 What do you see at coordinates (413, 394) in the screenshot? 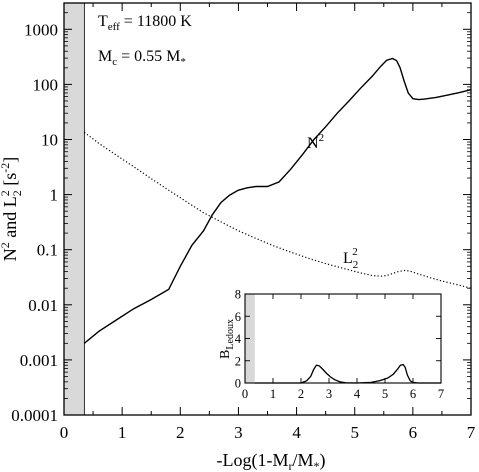
I see `inset-x-tick-label: 6` at bounding box center [413, 394].